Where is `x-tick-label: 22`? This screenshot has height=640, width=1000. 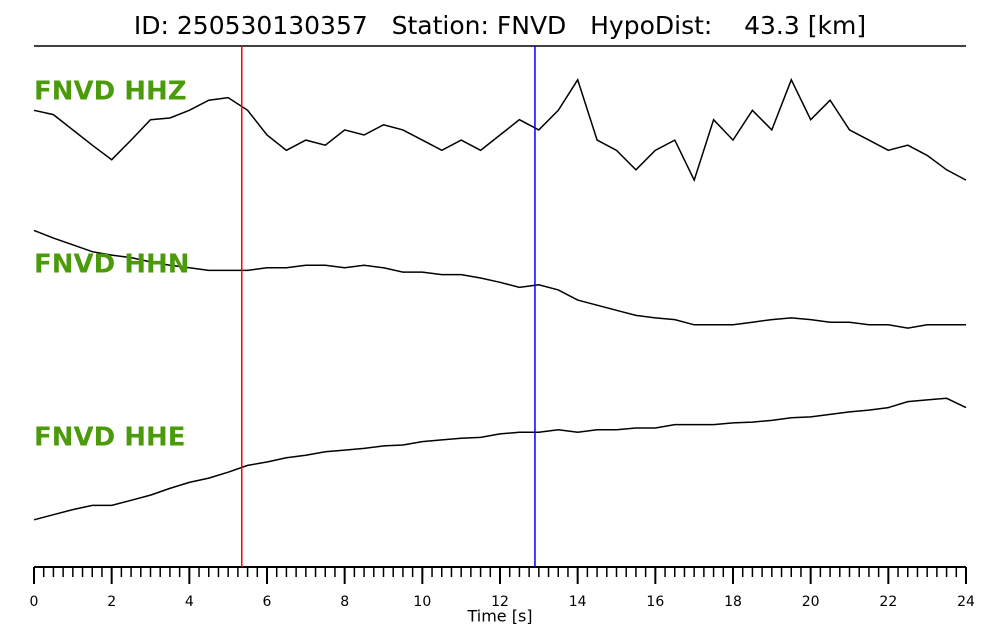
x-tick-label: 22 is located at coordinates (888, 602).